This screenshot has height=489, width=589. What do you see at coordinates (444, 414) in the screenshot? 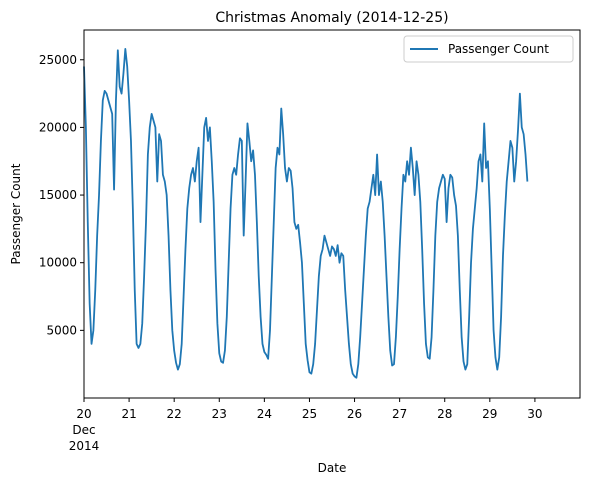
I see `x-tick-label: 28` at bounding box center [444, 414].